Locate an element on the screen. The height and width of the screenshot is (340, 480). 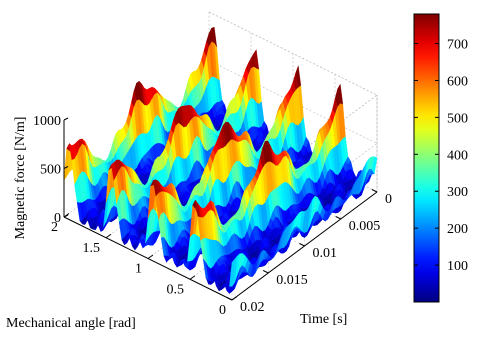
colorbar-tick-label: 500 is located at coordinates (457, 118).